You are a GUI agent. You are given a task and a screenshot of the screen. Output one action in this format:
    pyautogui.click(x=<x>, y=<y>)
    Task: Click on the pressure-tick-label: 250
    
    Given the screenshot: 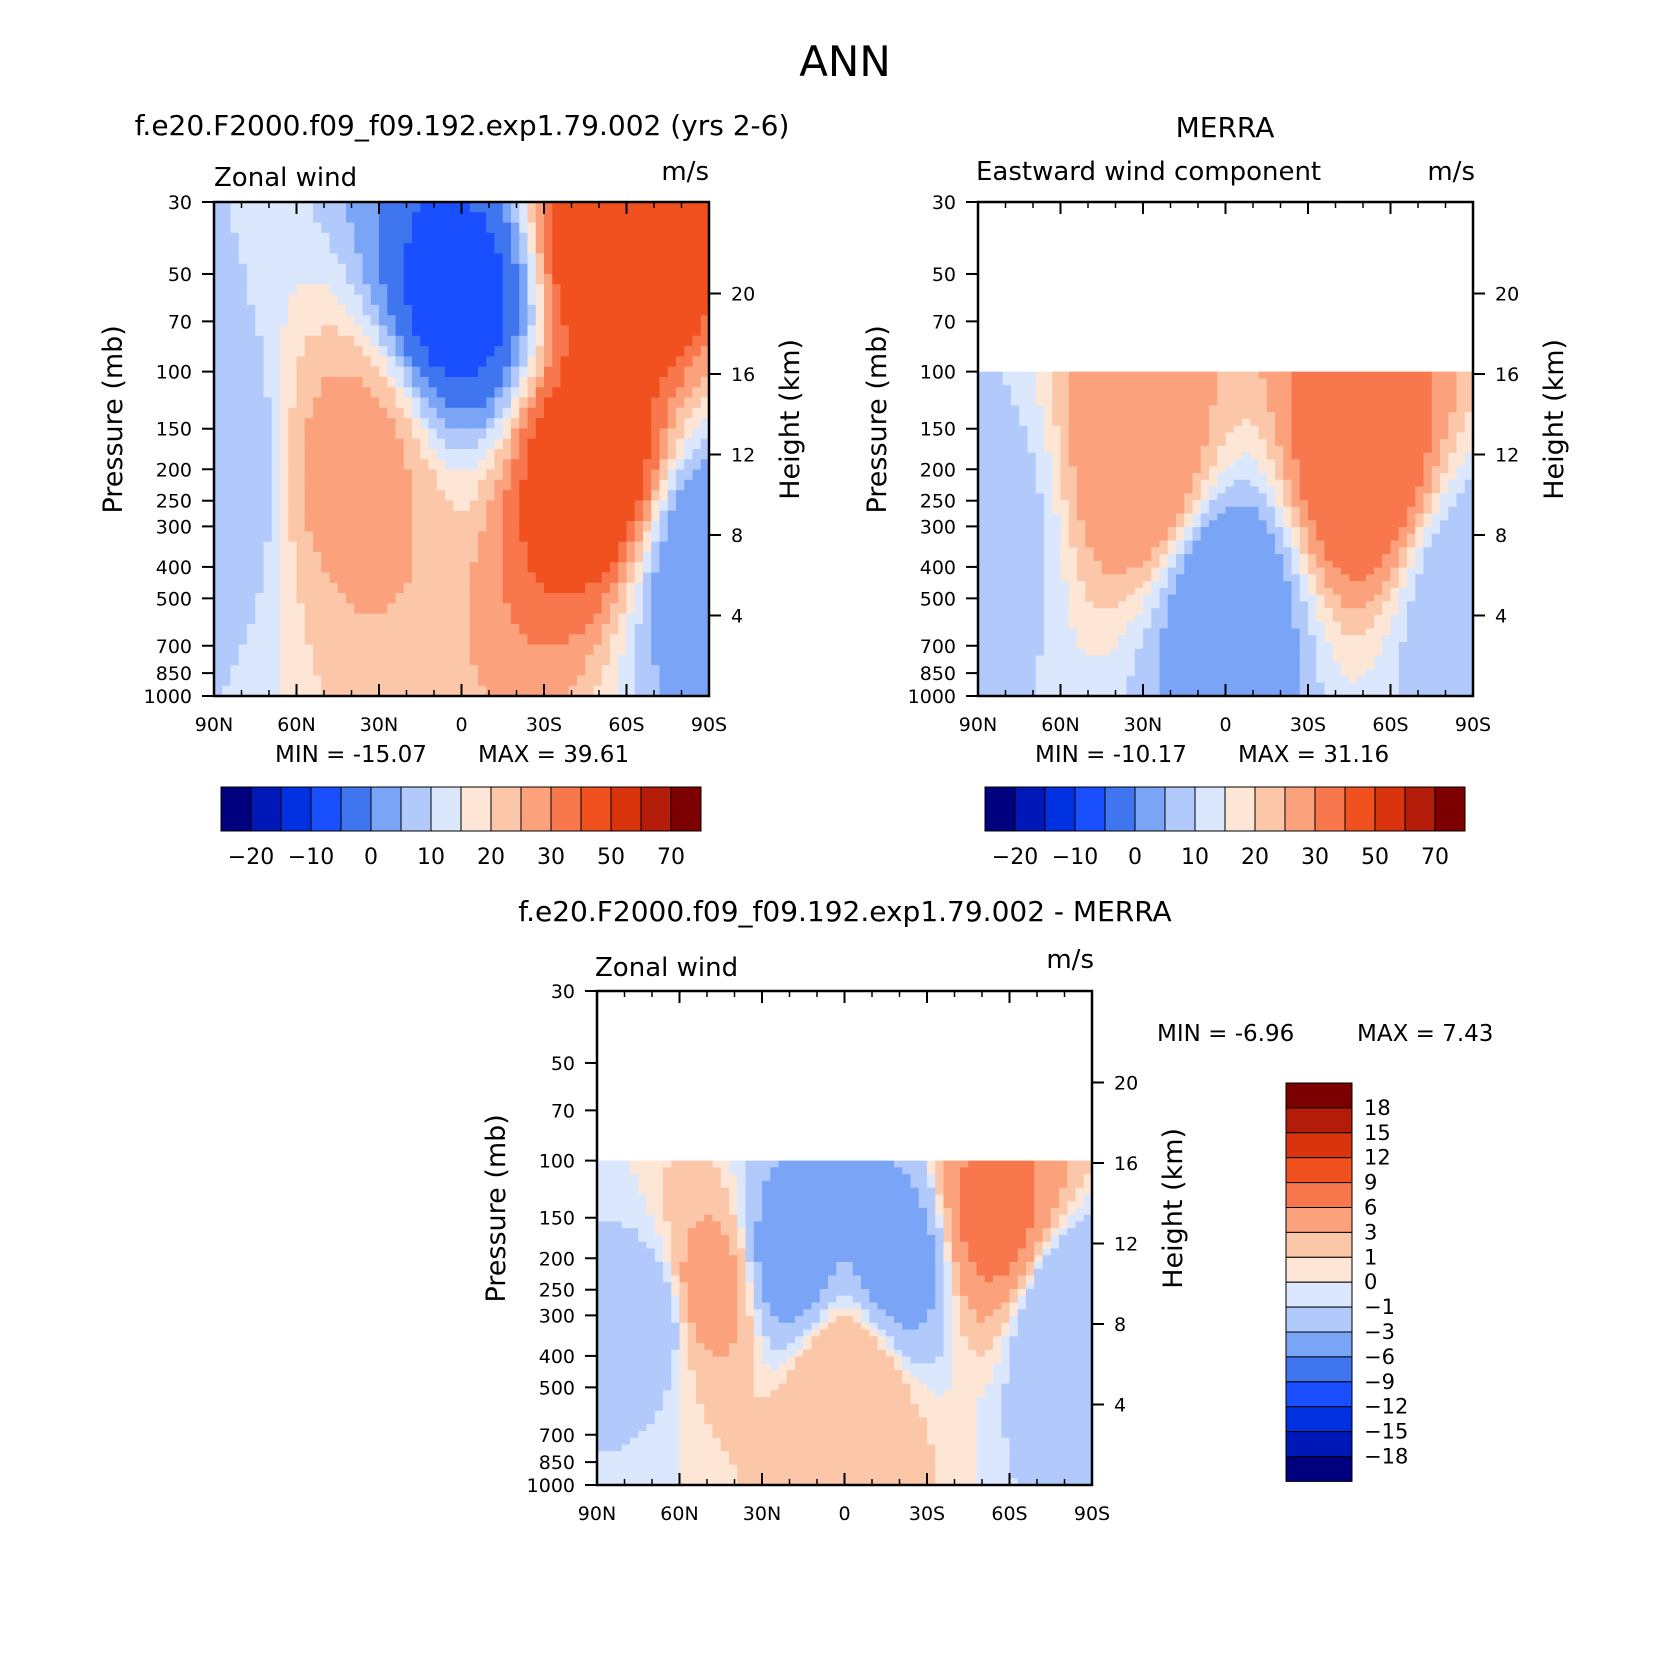 What is the action you would take?
    pyautogui.click(x=174, y=502)
    